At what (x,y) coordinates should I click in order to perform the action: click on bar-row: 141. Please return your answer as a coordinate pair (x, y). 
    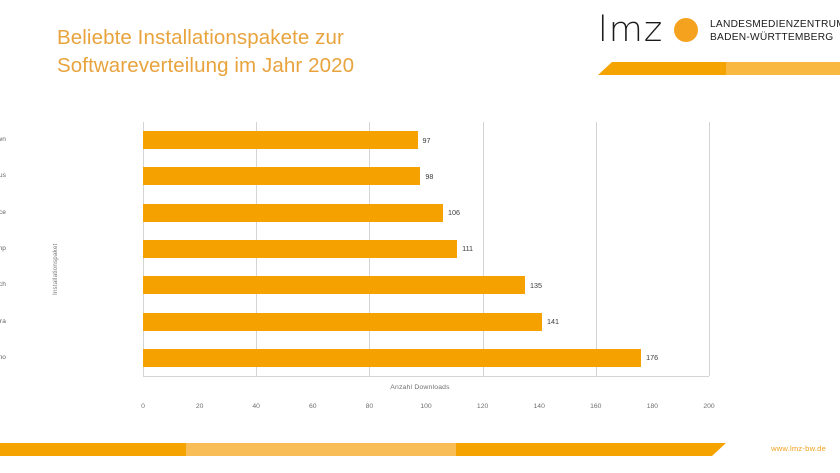
    Looking at the image, I should click on (426, 321).